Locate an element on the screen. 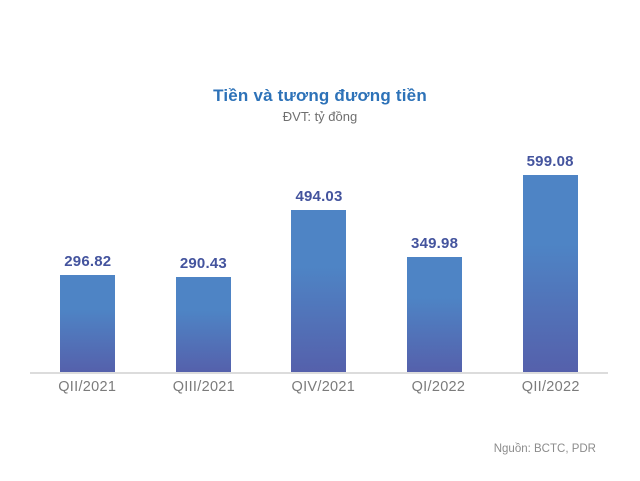  bar-column: 494.03 is located at coordinates (319, 280).